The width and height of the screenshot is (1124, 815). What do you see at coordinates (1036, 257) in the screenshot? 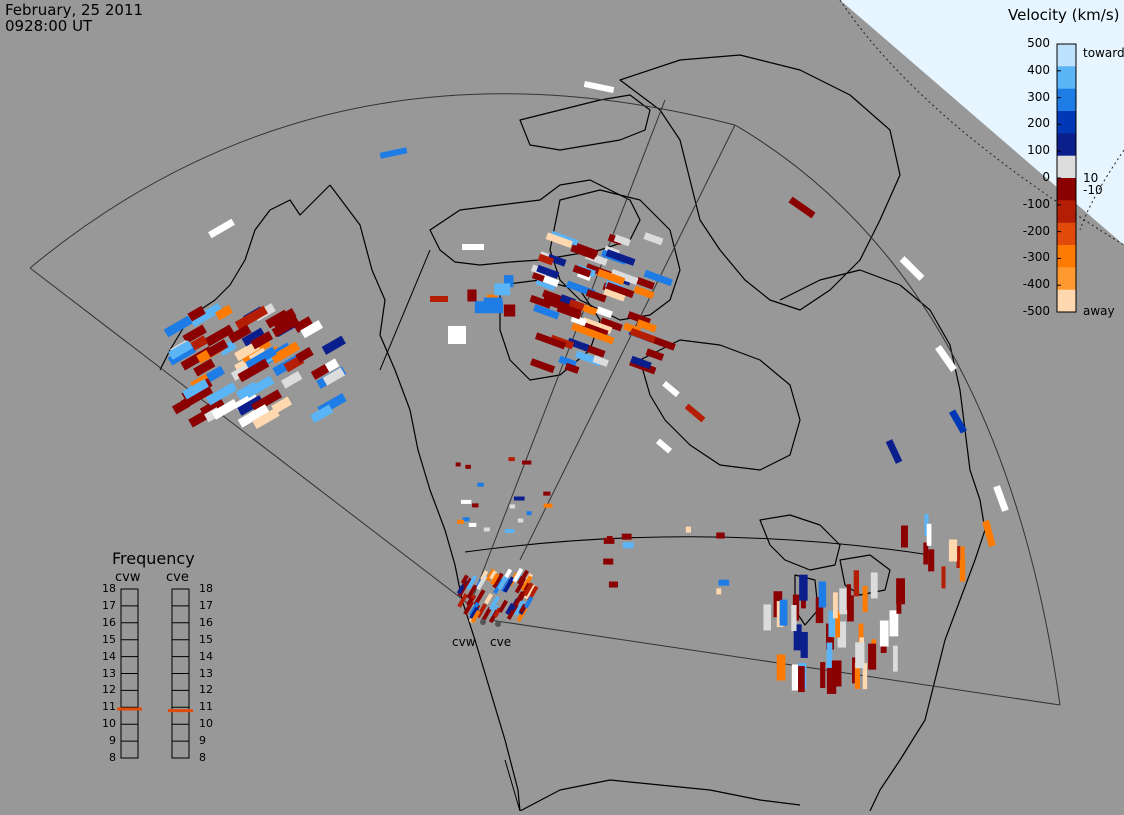
I see `colorbar-tick-label: -300` at bounding box center [1036, 257].